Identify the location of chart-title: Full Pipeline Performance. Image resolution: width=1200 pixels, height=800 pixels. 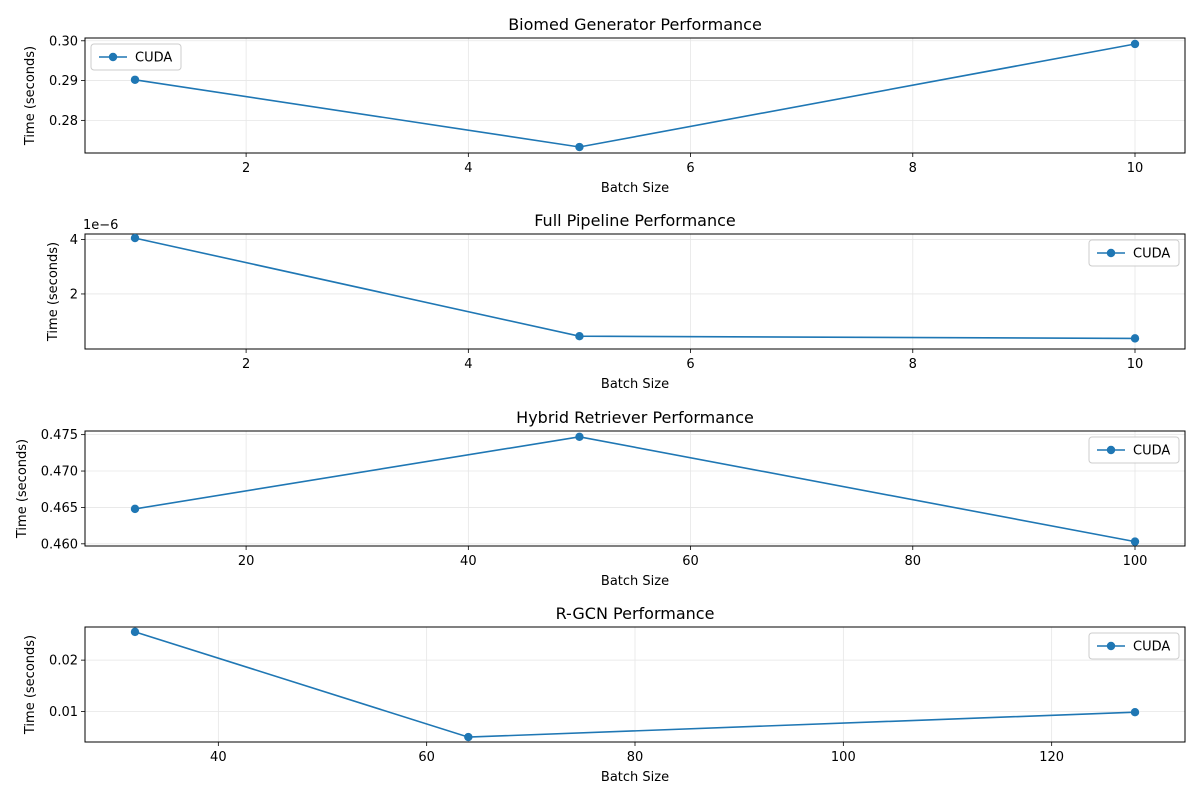
(635, 220).